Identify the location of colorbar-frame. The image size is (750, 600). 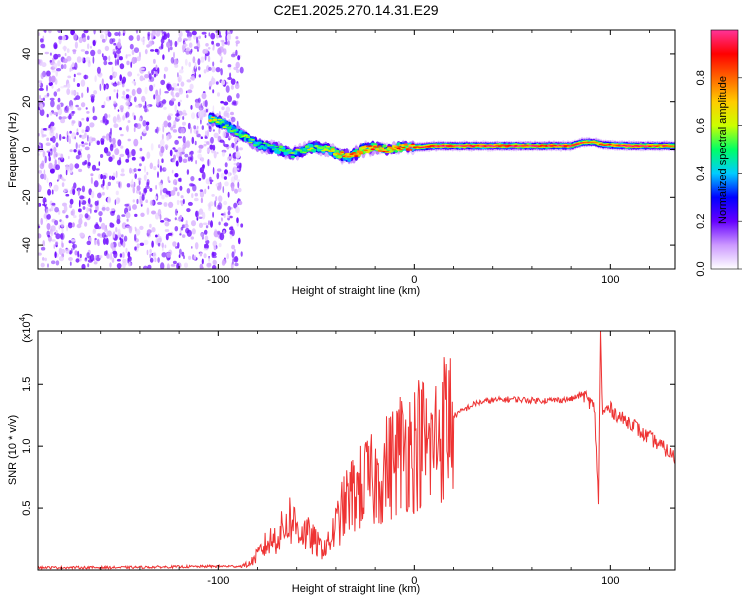
(724, 149).